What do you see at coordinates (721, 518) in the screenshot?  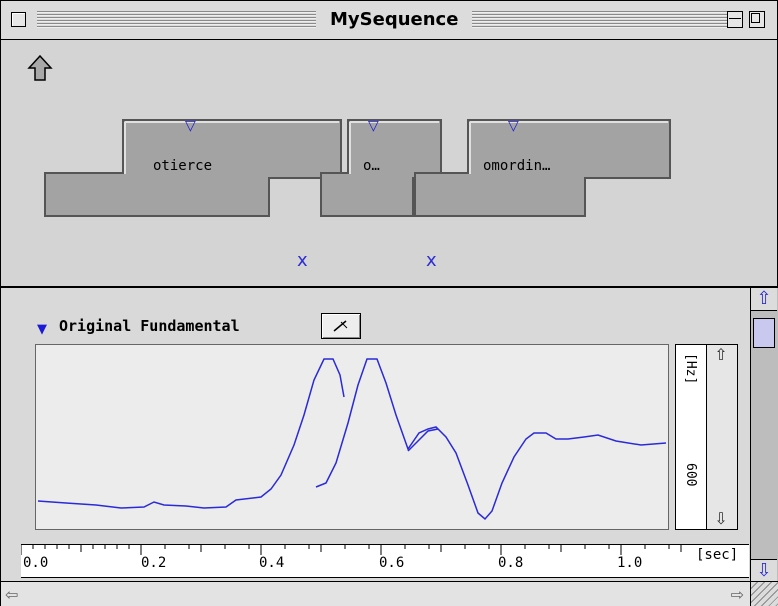 I see `y-scroll-down-icon: ⇩` at bounding box center [721, 518].